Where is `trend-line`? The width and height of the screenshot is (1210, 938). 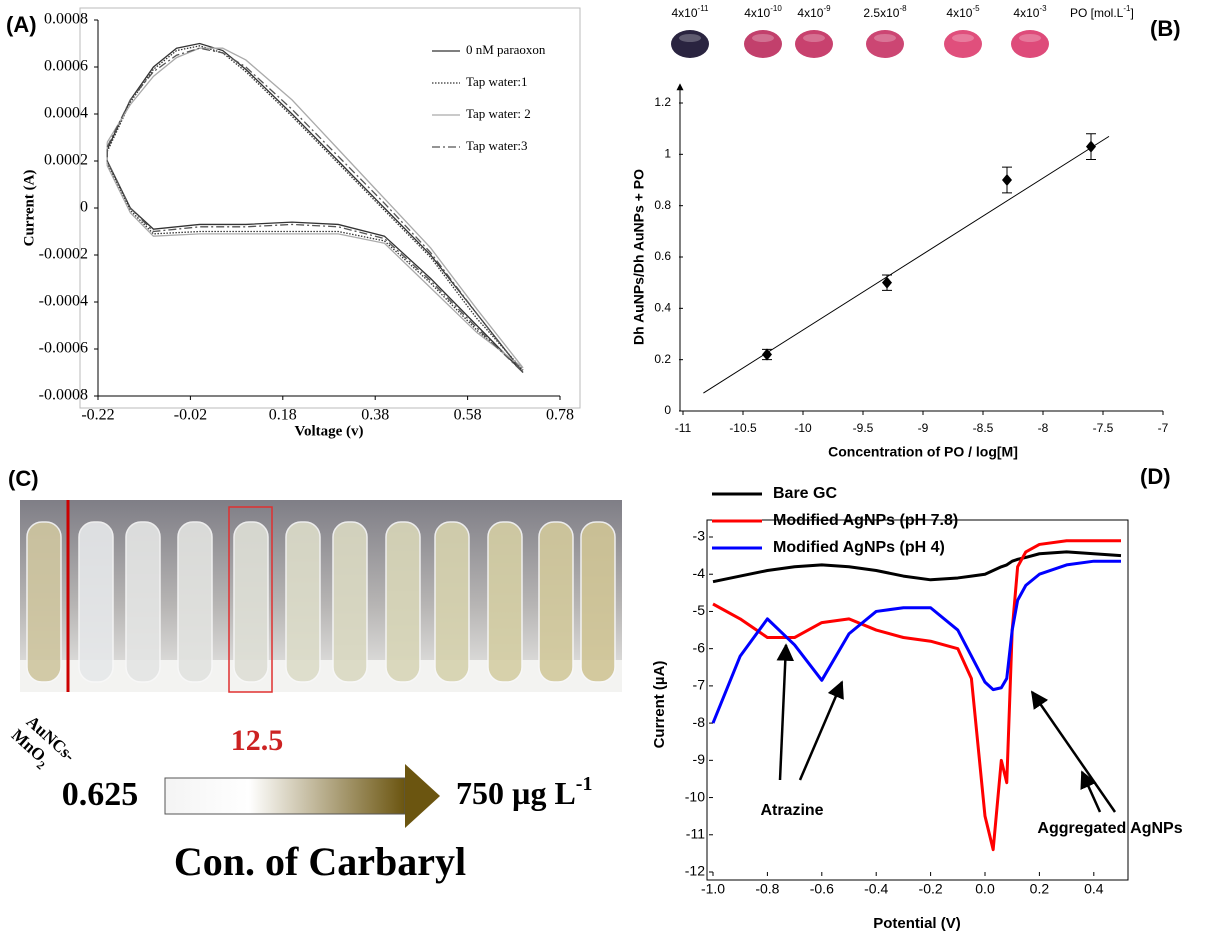
trend-line is located at coordinates (906, 264).